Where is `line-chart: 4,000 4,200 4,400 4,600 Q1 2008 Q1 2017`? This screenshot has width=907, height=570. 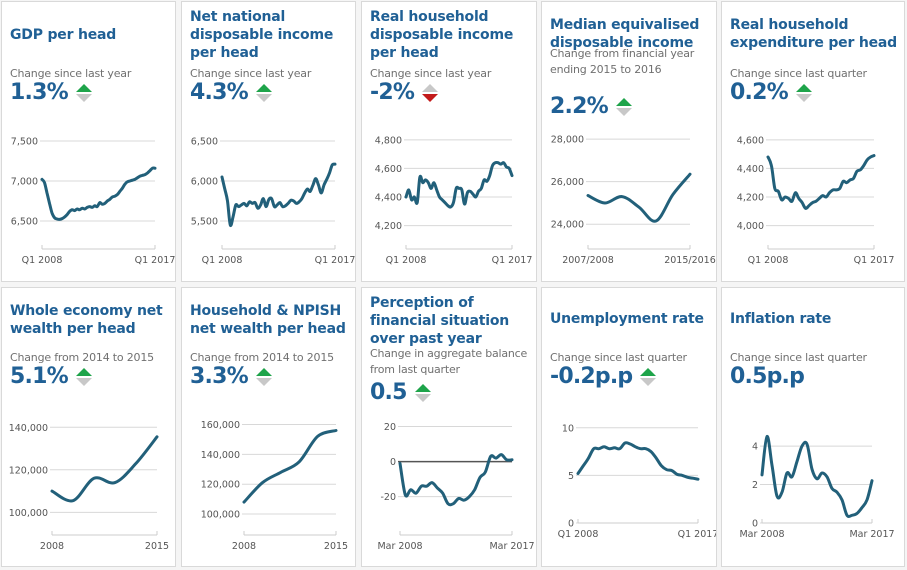
line-chart: 4,000 4,200 4,400 4,600 Q1 2008 Q1 2017 is located at coordinates (816, 200).